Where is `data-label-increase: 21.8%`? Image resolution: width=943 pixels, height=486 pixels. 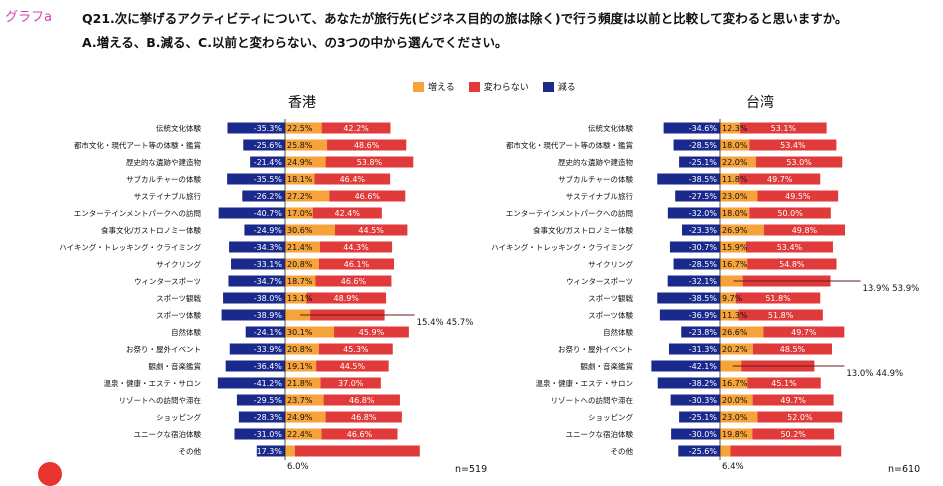 data-label-increase: 21.8% is located at coordinates (300, 383).